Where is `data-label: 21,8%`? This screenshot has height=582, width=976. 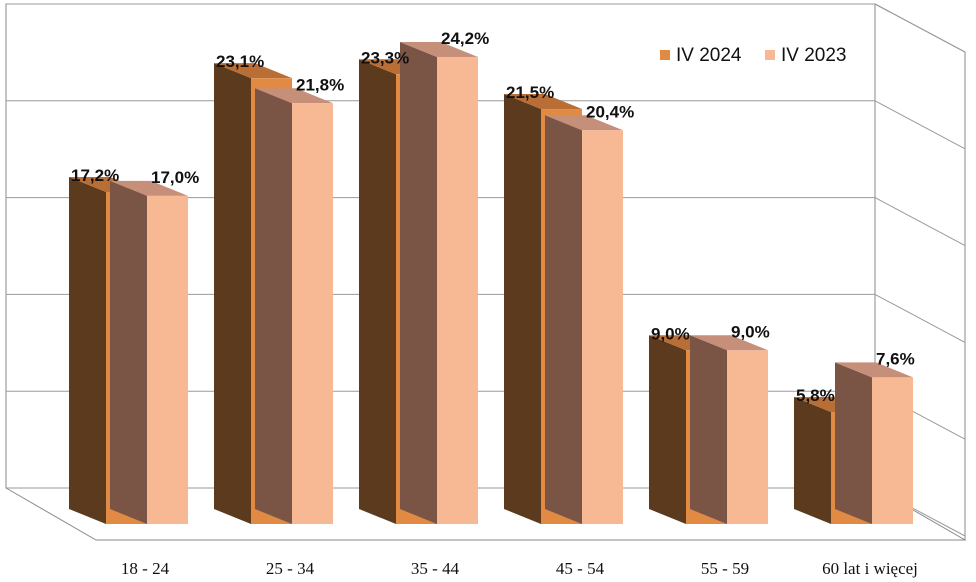
data-label: 21,8% is located at coordinates (320, 84).